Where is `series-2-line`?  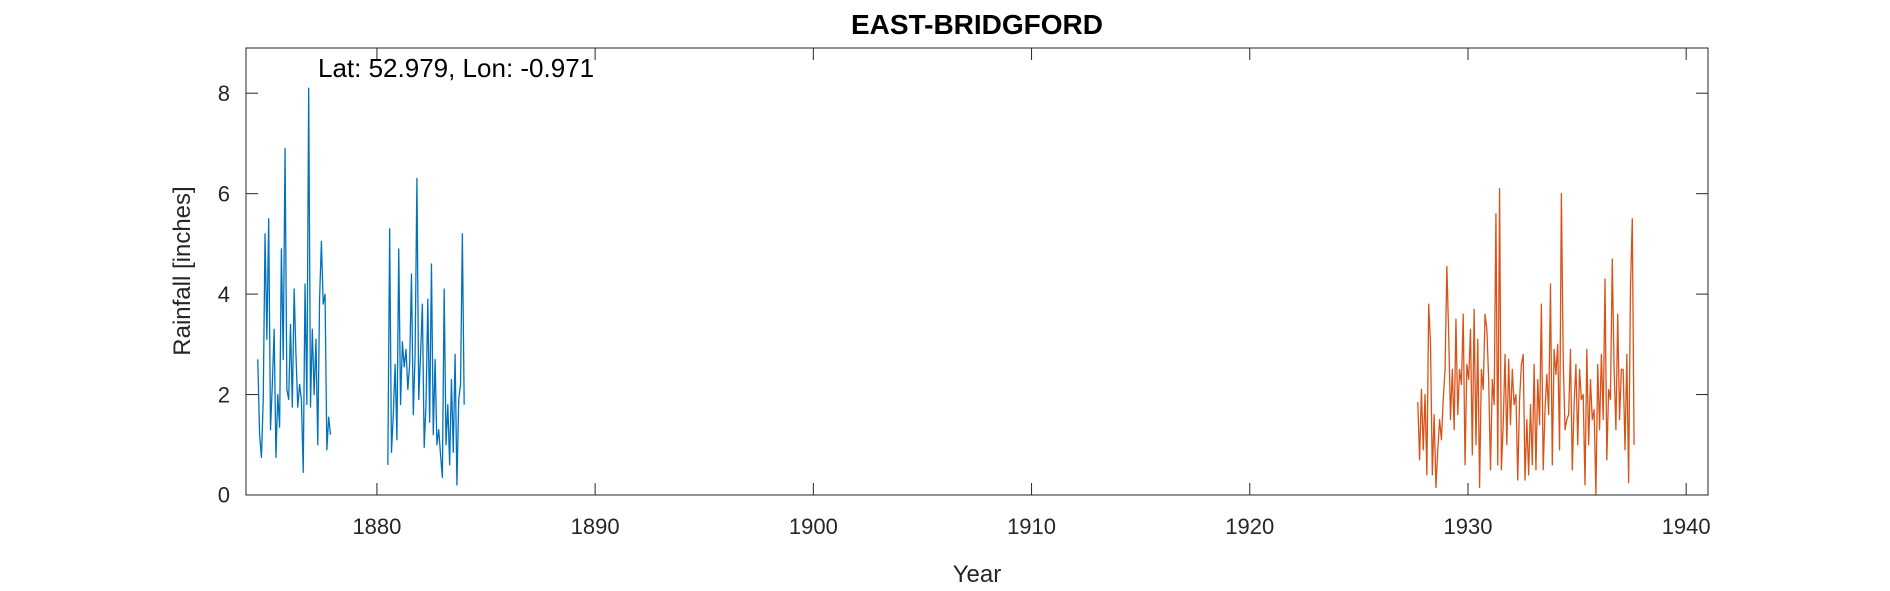 series-2-line is located at coordinates (1526, 341).